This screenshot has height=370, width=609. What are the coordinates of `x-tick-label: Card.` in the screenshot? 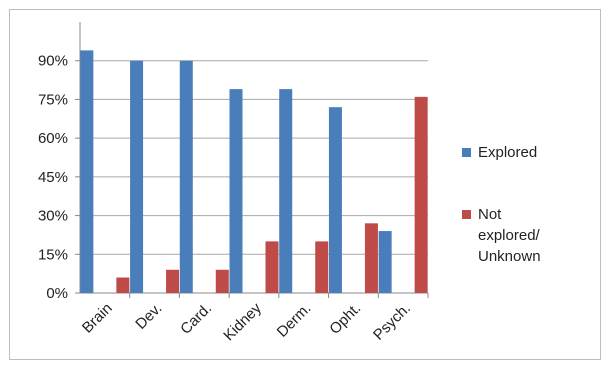 It's located at (196, 319).